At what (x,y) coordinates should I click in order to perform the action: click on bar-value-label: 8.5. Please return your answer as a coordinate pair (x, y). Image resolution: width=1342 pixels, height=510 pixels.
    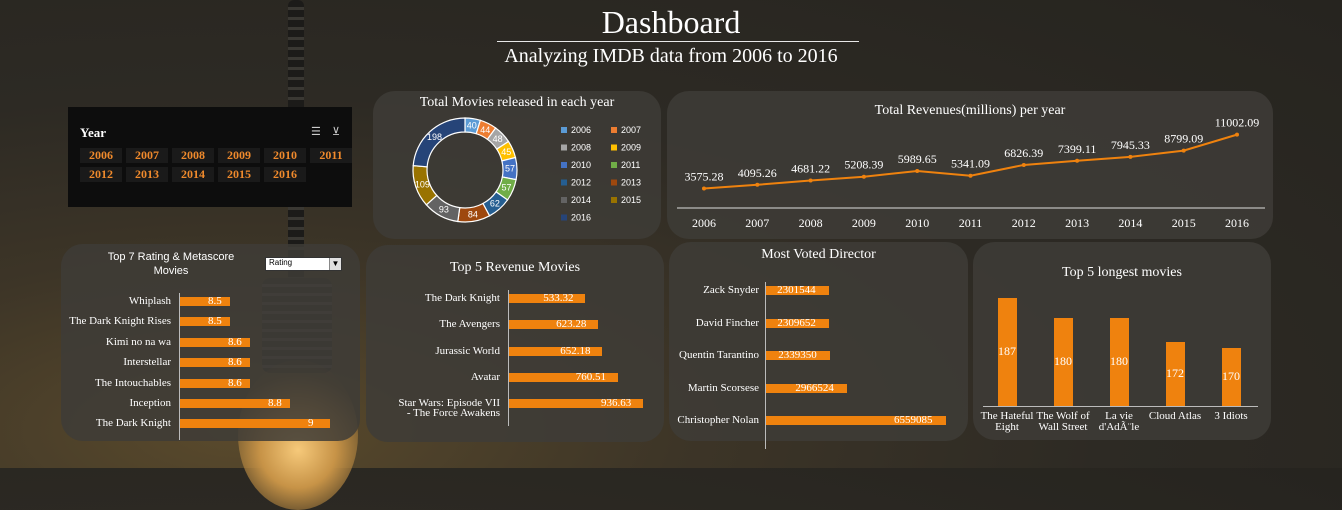
    Looking at the image, I should click on (215, 321).